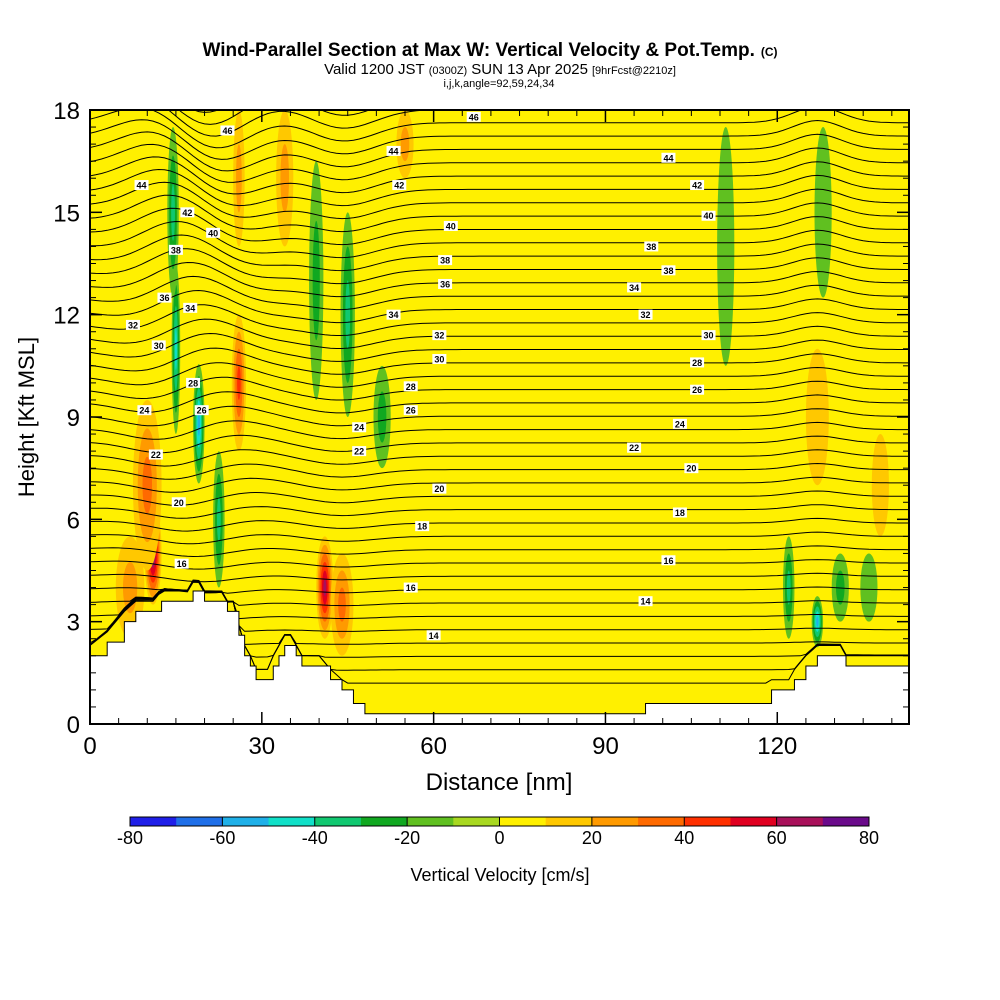  I want to click on colorbar-tick-label: -40, so click(315, 838).